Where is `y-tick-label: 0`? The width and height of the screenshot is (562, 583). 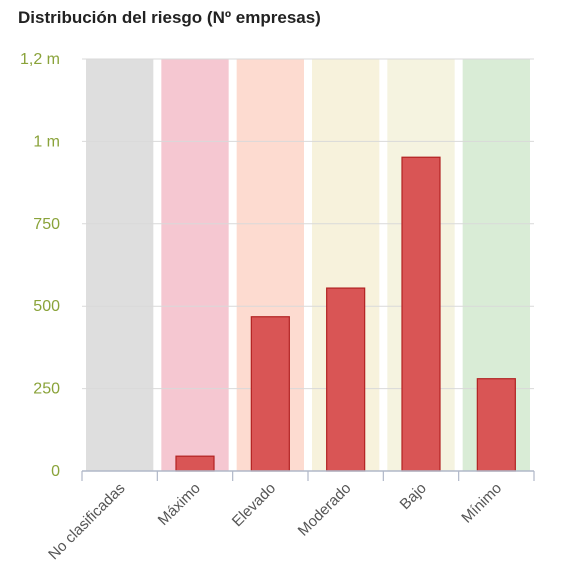
y-tick-label: 0 is located at coordinates (55, 471).